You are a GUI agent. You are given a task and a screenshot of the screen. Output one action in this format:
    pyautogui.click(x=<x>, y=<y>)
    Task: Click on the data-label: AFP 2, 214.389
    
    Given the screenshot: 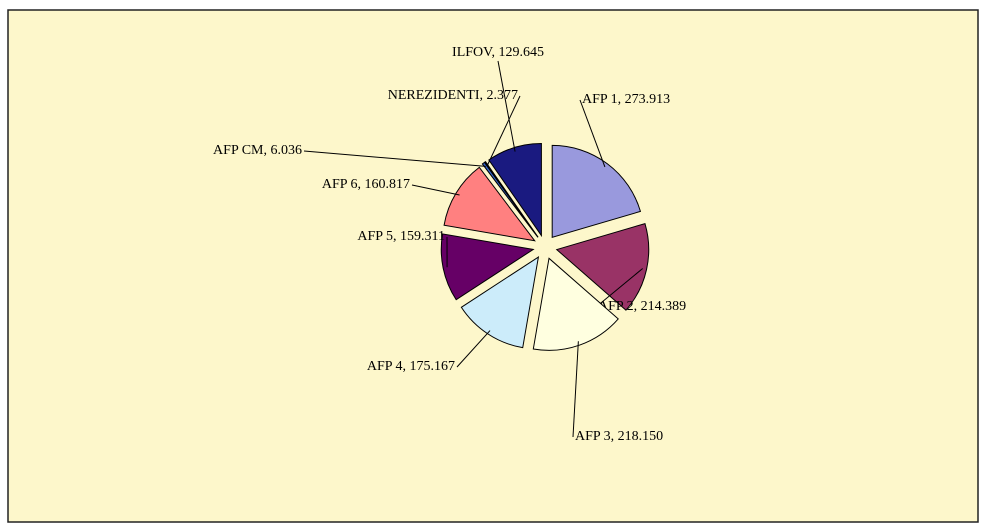 What is the action you would take?
    pyautogui.click(x=642, y=306)
    